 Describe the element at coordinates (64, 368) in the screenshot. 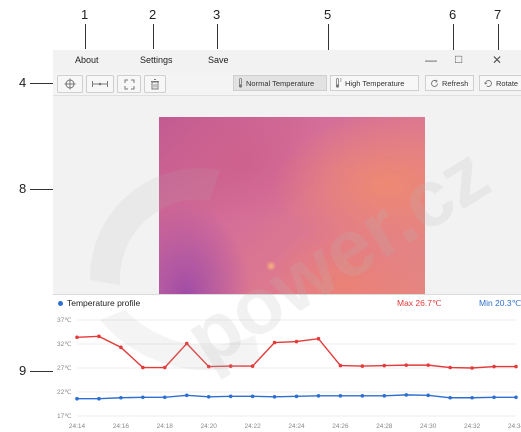

I see `y-tick-label: 27℃` at that location.